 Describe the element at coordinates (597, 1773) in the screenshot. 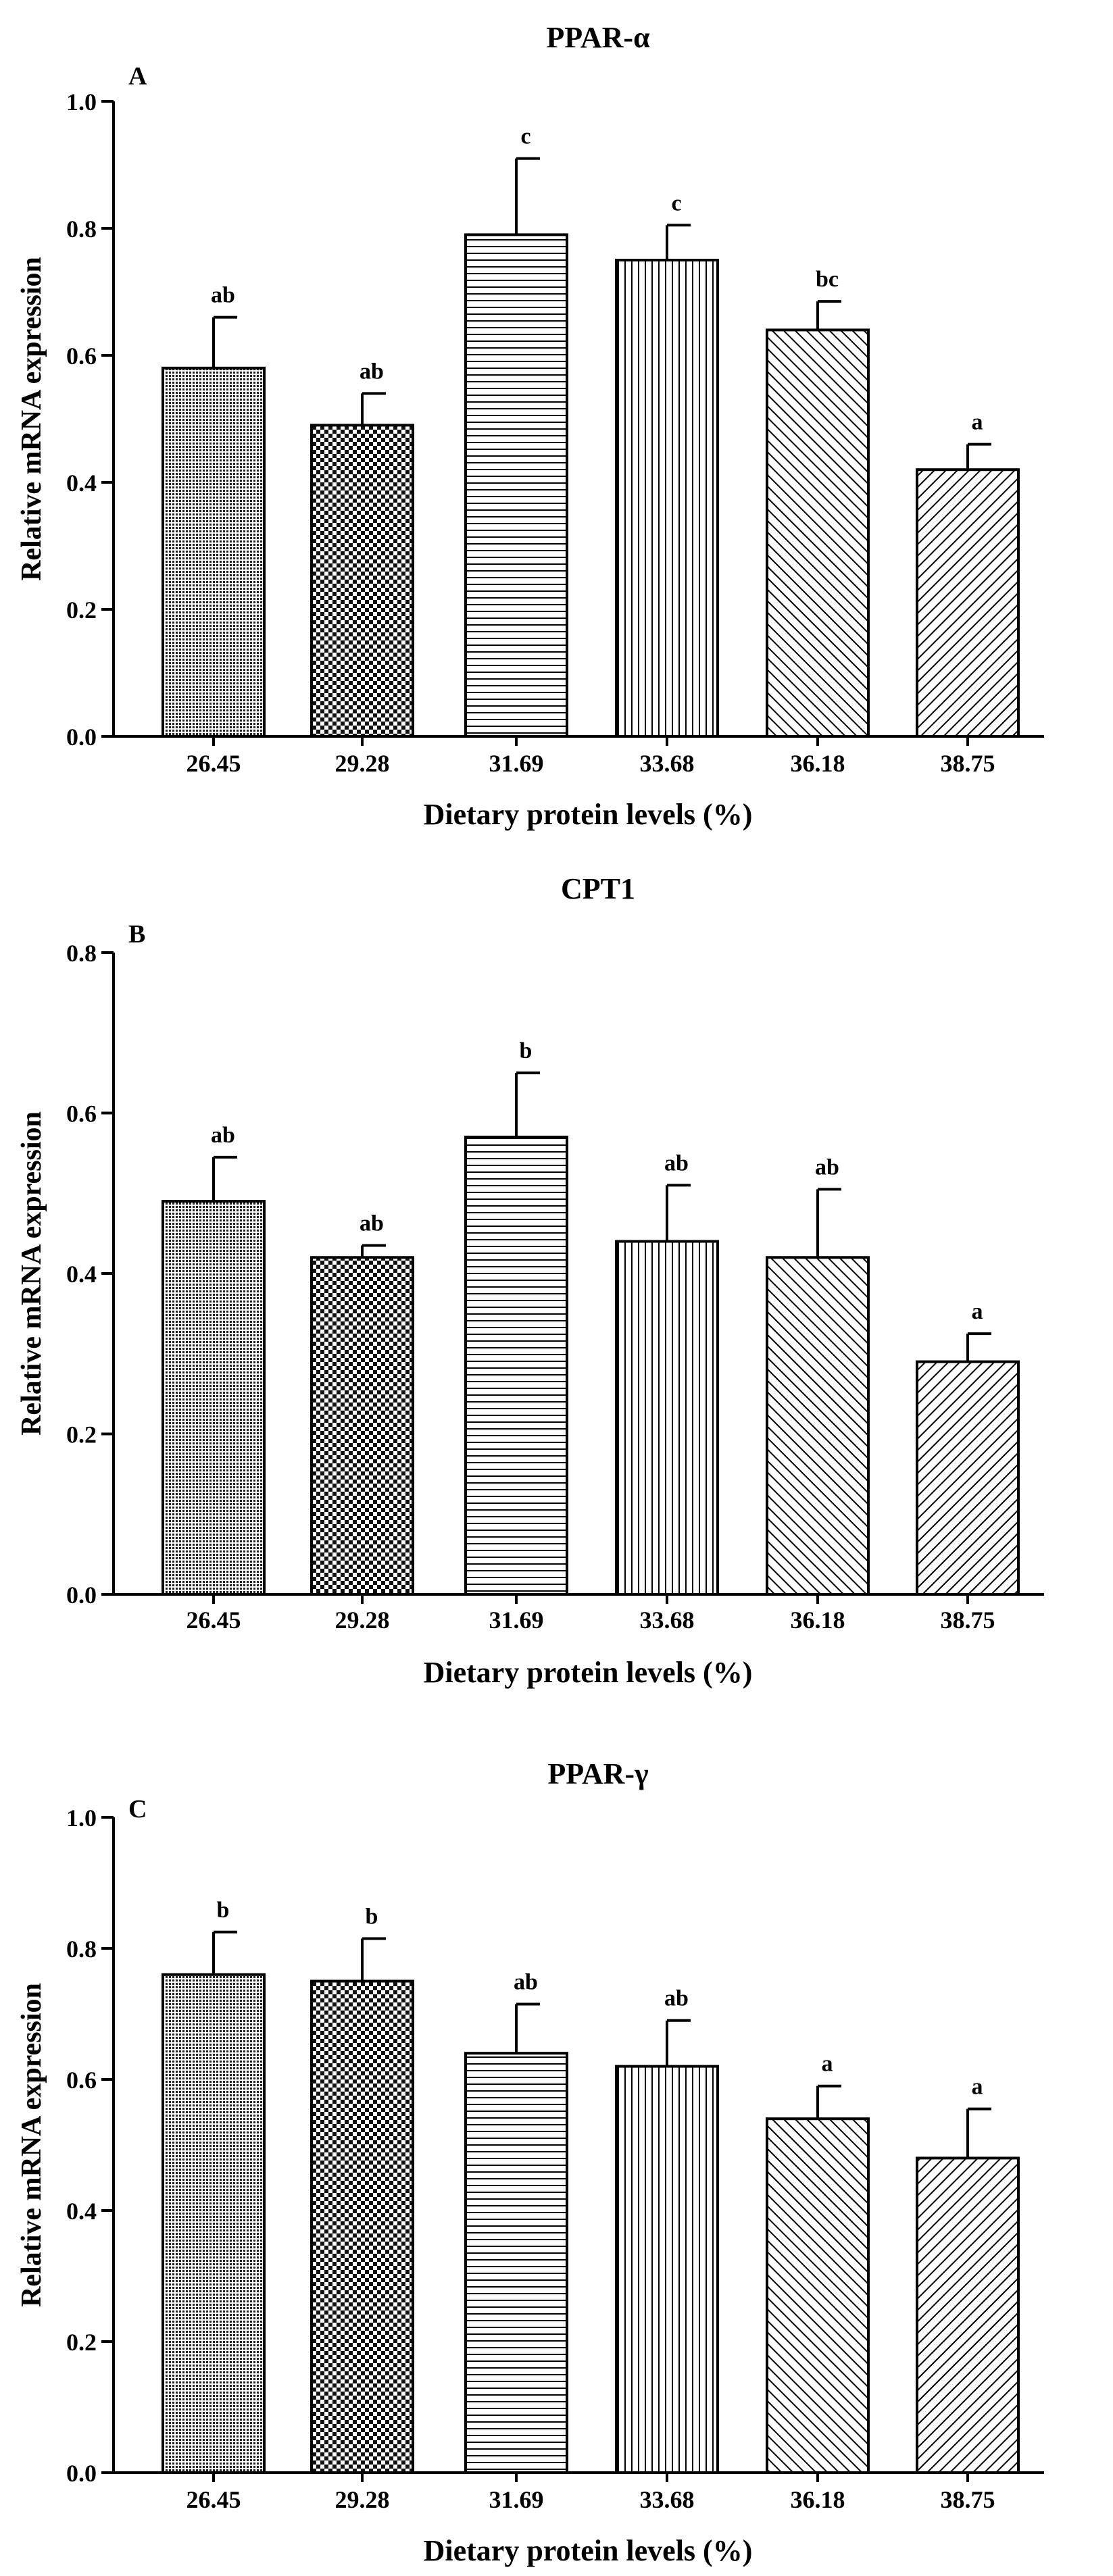

I see `chart-title: PPAR-γ` at that location.